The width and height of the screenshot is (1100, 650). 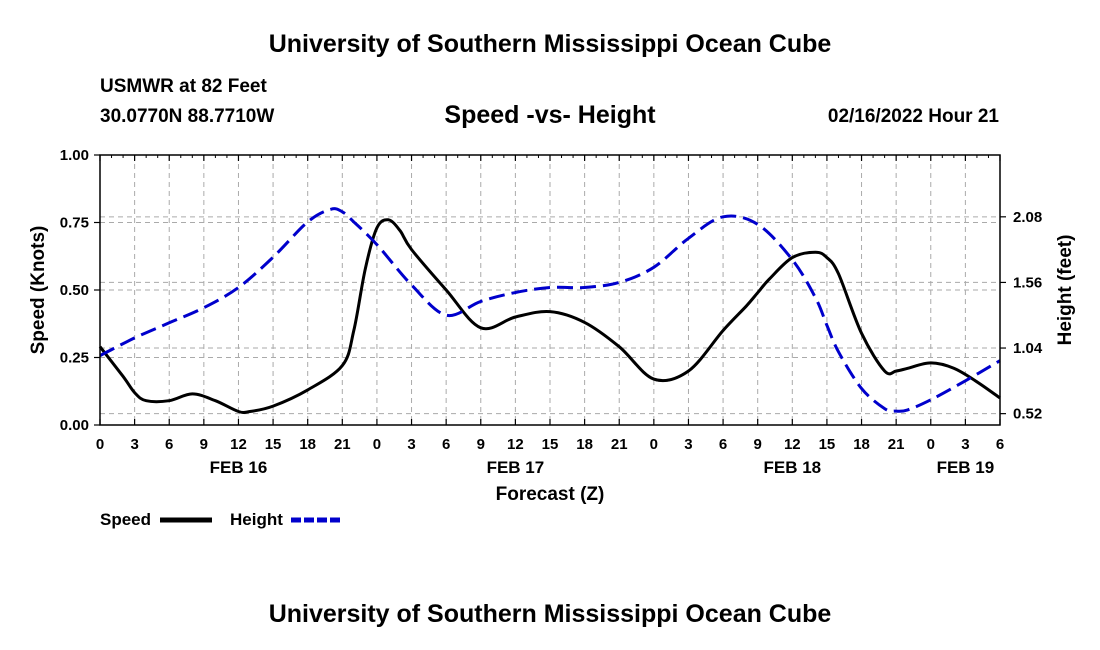 What do you see at coordinates (125, 519) in the screenshot?
I see `legend-label-speed: Speed` at bounding box center [125, 519].